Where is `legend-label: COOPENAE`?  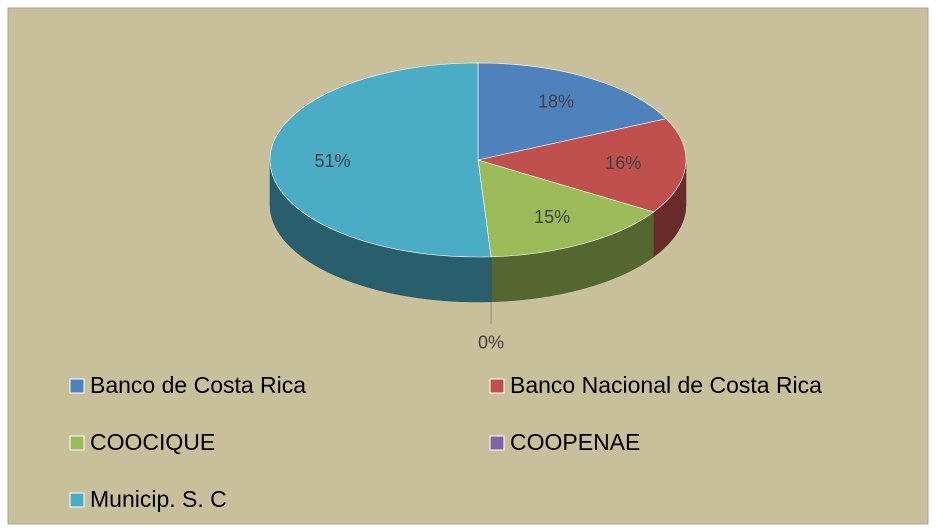
legend-label: COOPENAE is located at coordinates (575, 442).